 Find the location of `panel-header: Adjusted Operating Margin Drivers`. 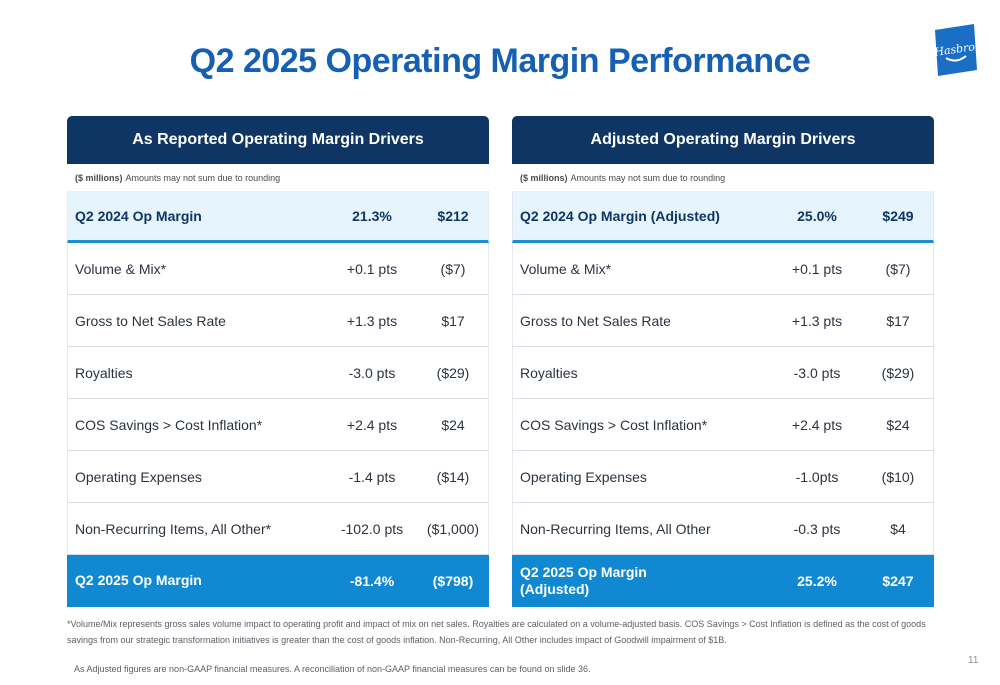

panel-header: Adjusted Operating Margin Drivers is located at coordinates (723, 140).